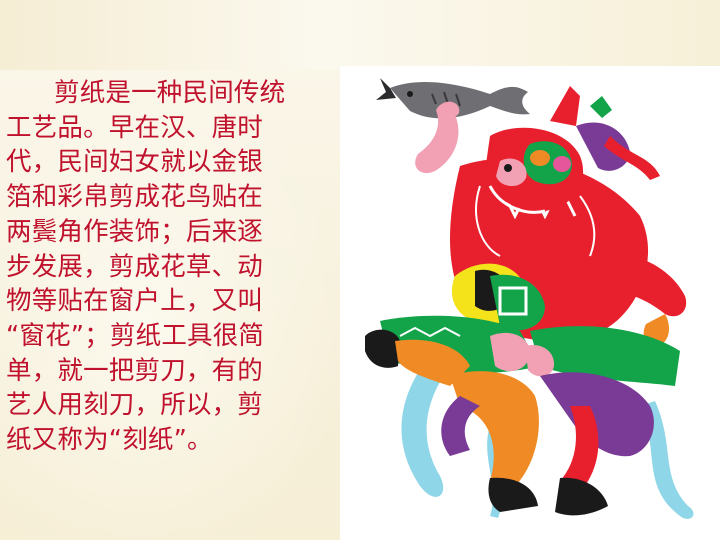 Image resolution: width=720 pixels, height=540 pixels. I want to click on paragraph-line-1: 剪纸是一种民间传统, so click(170, 93).